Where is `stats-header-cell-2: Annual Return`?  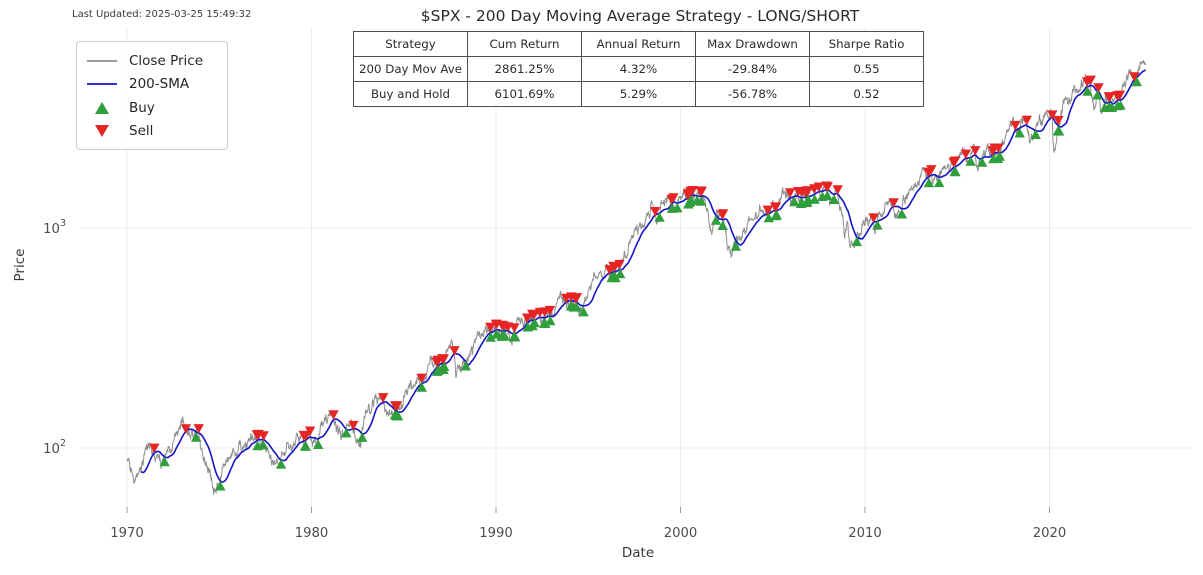 stats-header-cell-2: Annual Return is located at coordinates (638, 44).